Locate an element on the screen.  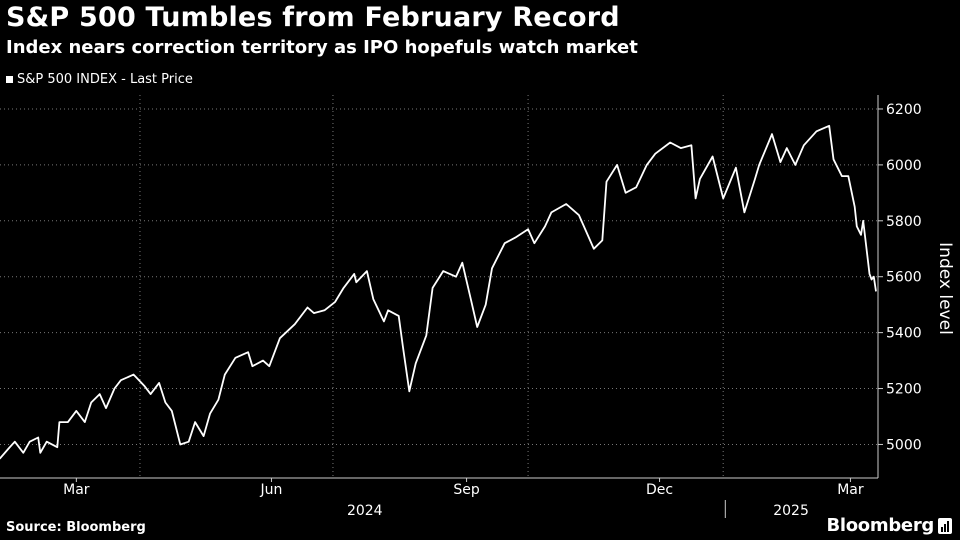
y-tick-label: 6000 is located at coordinates (904, 166).